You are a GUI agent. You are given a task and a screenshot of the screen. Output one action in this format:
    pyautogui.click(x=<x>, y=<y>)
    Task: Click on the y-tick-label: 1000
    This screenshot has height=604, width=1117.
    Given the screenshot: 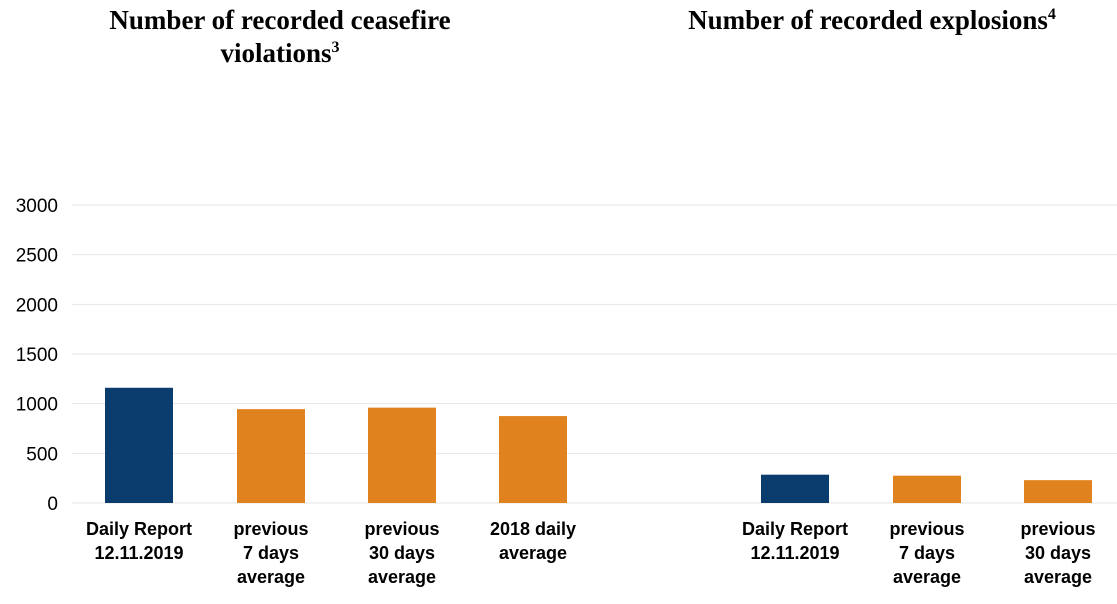 What is the action you would take?
    pyautogui.click(x=37, y=405)
    